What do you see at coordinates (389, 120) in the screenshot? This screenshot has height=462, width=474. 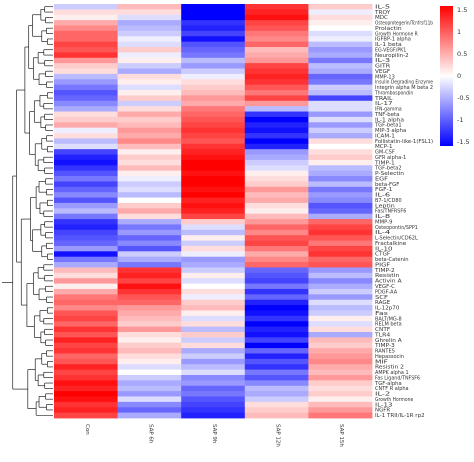 I see `row-label: IL-1 alpha` at bounding box center [389, 120].